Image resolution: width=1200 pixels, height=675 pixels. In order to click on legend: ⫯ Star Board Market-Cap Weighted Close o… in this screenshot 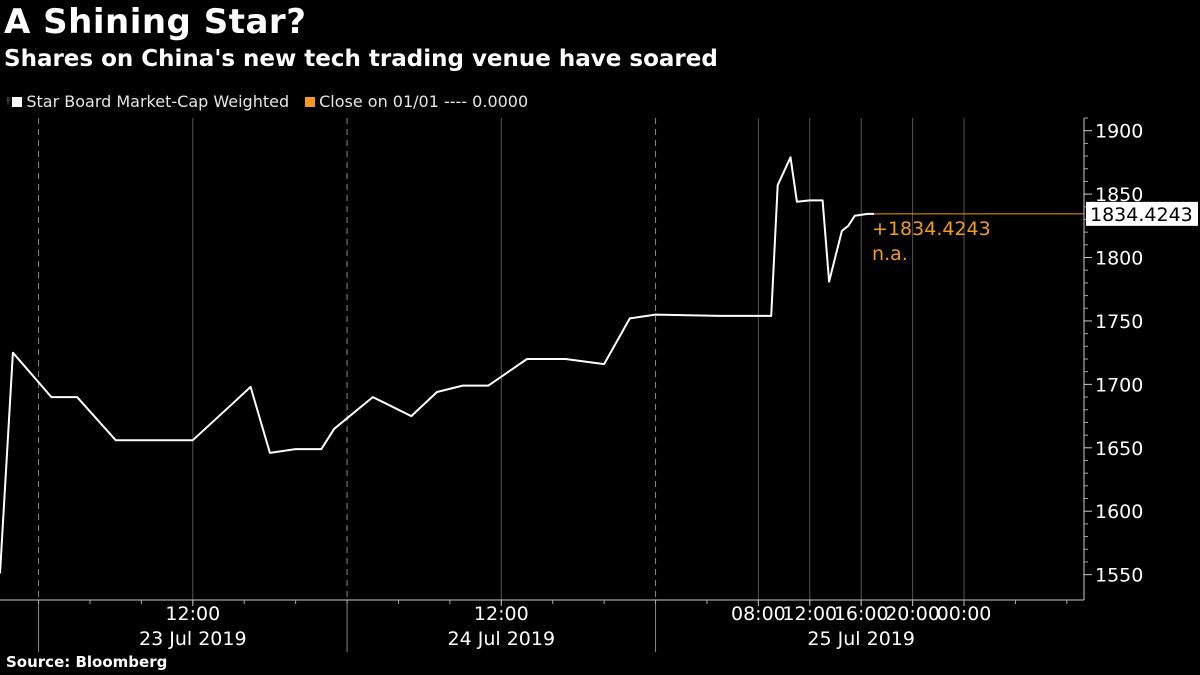, I will do `click(275, 101)`.